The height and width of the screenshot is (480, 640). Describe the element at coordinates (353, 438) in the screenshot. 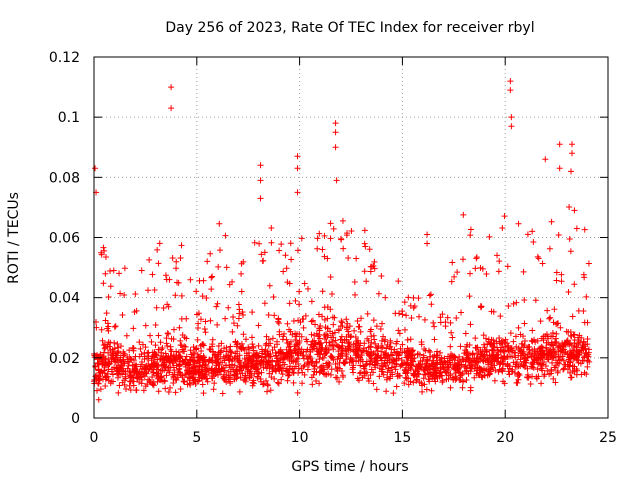

I see `x-tick-labels: 0 5 10 15 20 25` at that location.